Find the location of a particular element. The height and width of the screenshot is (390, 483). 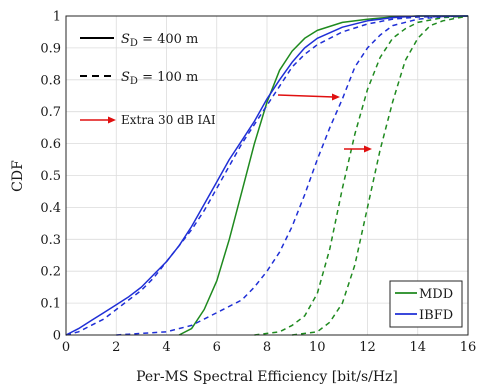

y-tick-label: 1 is located at coordinates (57, 17).